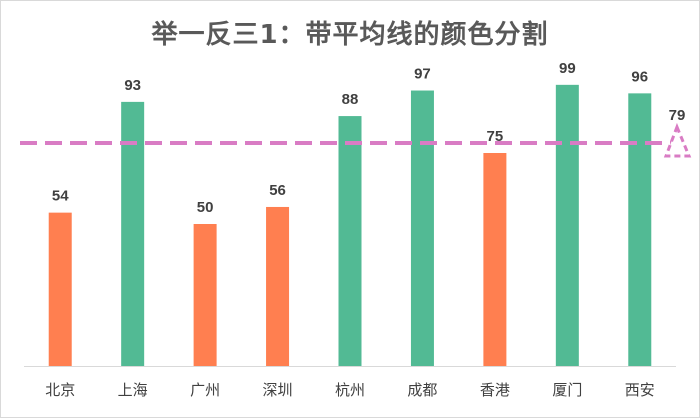 This screenshot has width=700, height=418. Describe the element at coordinates (277, 190) in the screenshot. I see `value-label-3: 56` at that location.